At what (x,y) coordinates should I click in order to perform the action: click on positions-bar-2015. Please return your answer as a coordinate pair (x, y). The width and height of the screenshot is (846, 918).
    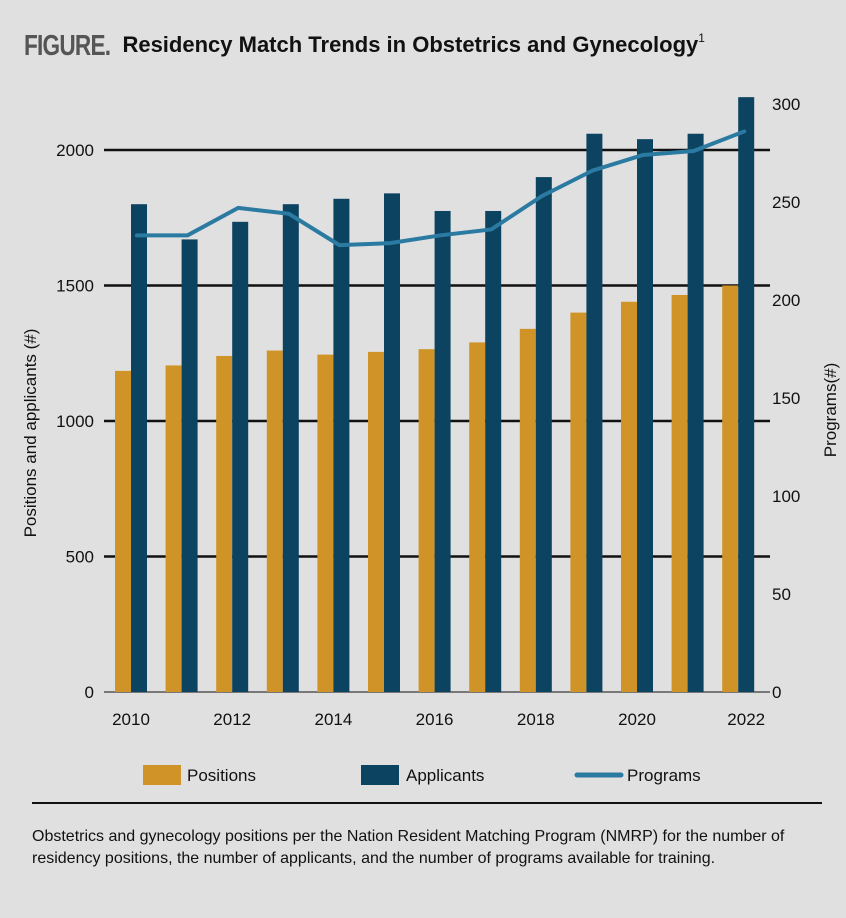
    Looking at the image, I should click on (376, 521).